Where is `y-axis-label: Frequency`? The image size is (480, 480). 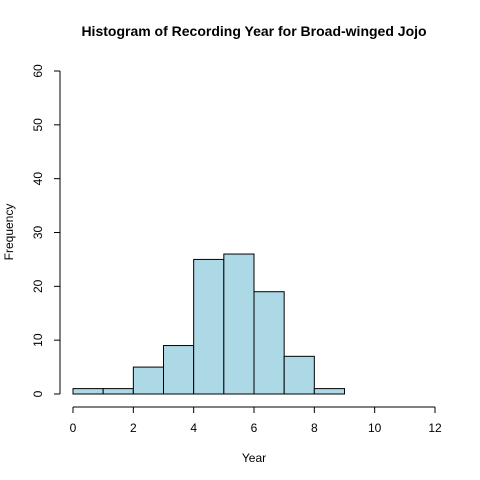
y-axis-label: Frequency is located at coordinates (9, 232).